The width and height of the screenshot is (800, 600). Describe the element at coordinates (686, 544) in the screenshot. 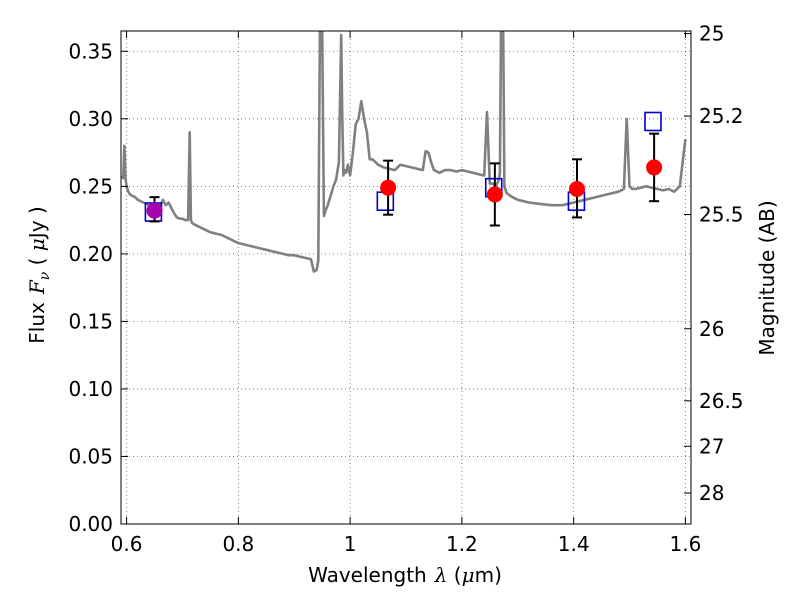

I see `x-tick-label: 1.6` at that location.